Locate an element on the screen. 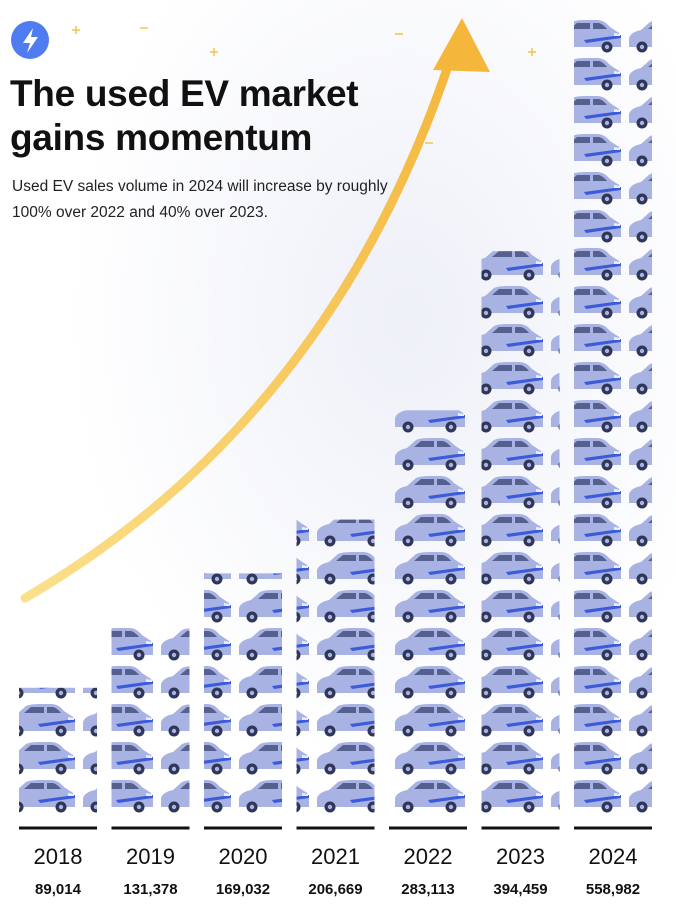 The height and width of the screenshot is (906, 676). x-tick-label: 2020 is located at coordinates (243, 856).